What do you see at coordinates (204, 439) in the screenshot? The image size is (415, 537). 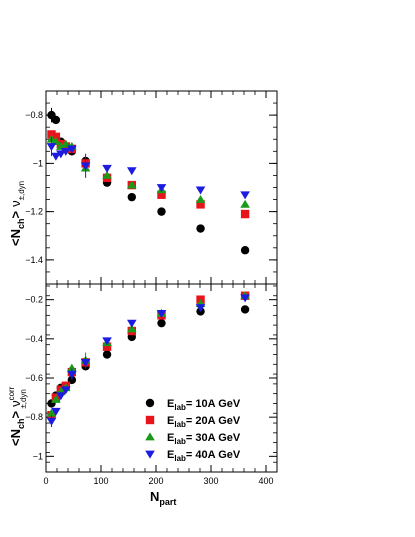 I see `legend-label: Elab= 30A GeV` at bounding box center [204, 439].